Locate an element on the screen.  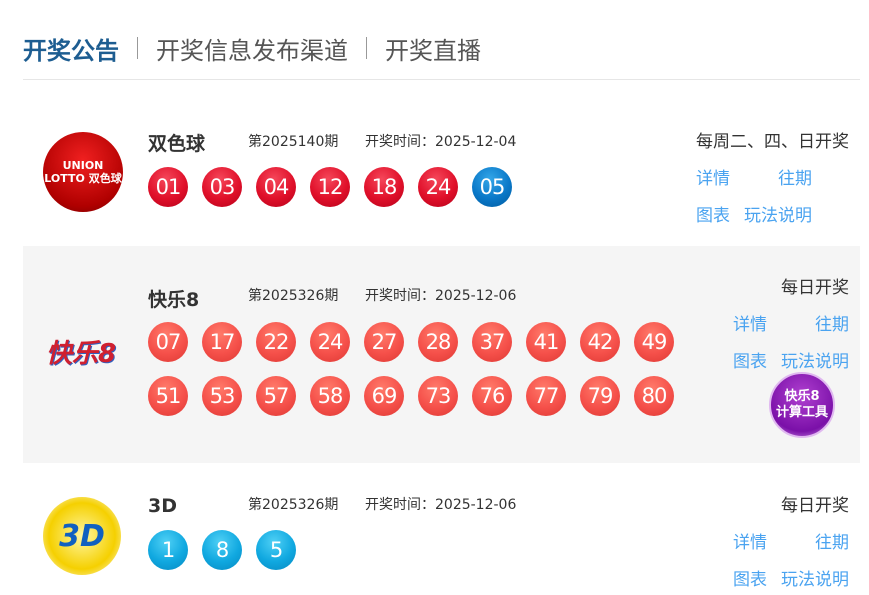
lottery-name: 快乐8 is located at coordinates (174, 300).